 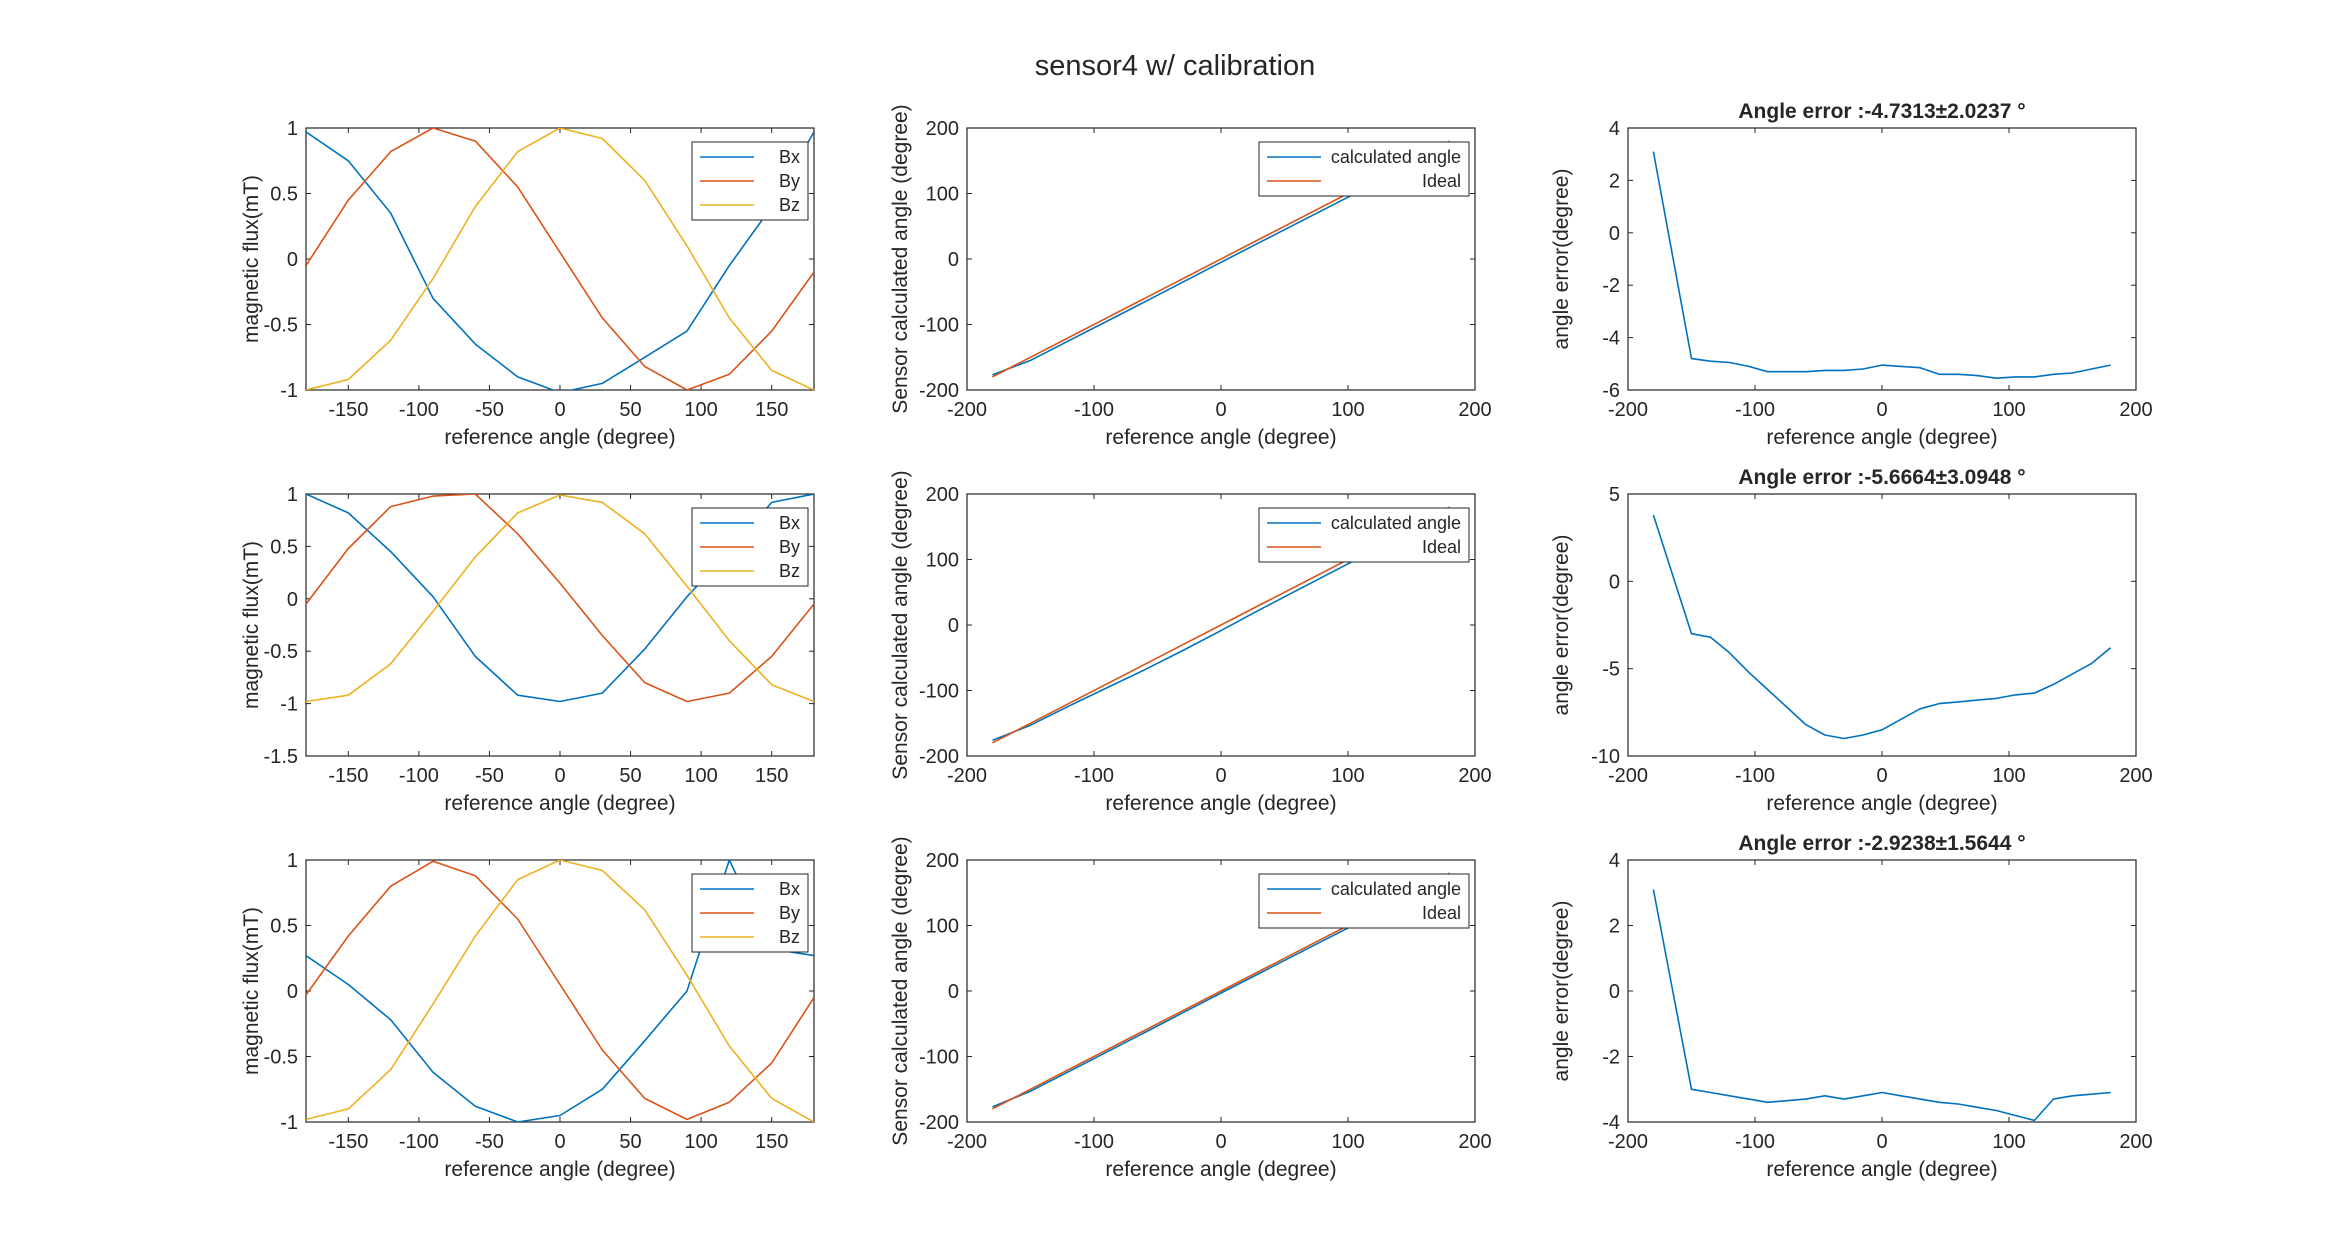 I want to click on y-tick-label: 1, so click(x=292, y=129).